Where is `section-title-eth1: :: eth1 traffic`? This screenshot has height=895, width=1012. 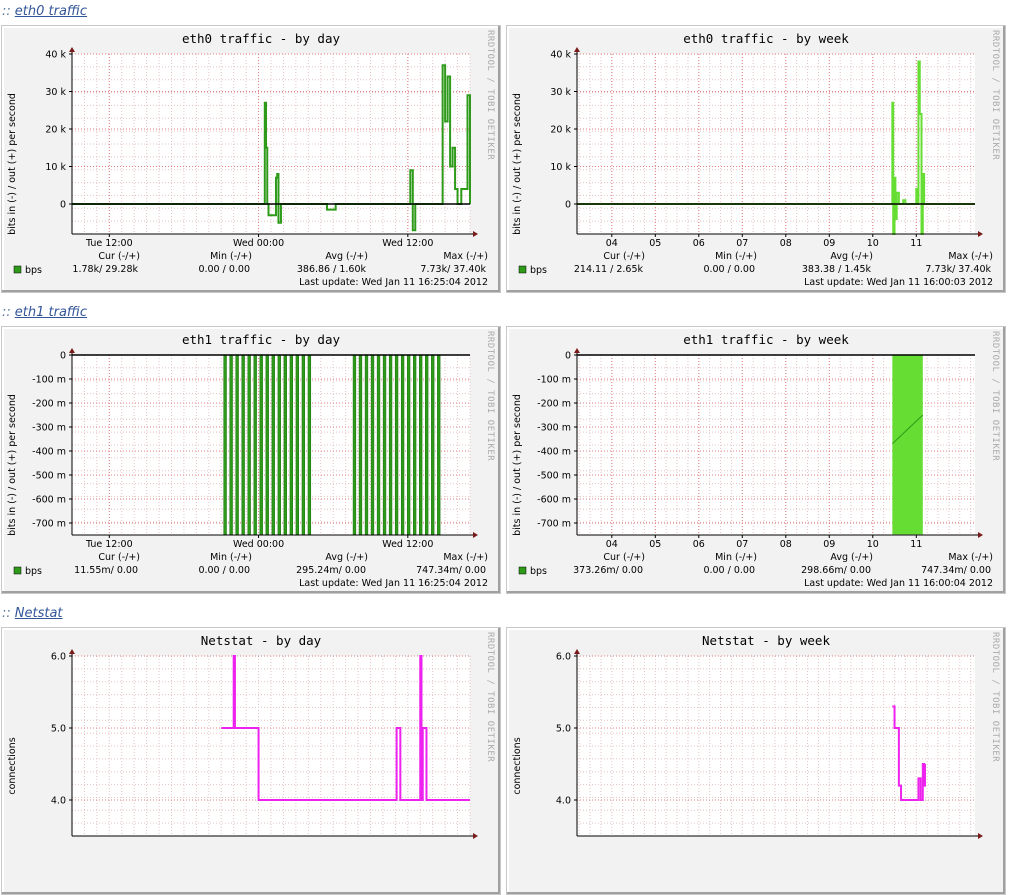 section-title-eth1: :: eth1 traffic is located at coordinates (44, 312).